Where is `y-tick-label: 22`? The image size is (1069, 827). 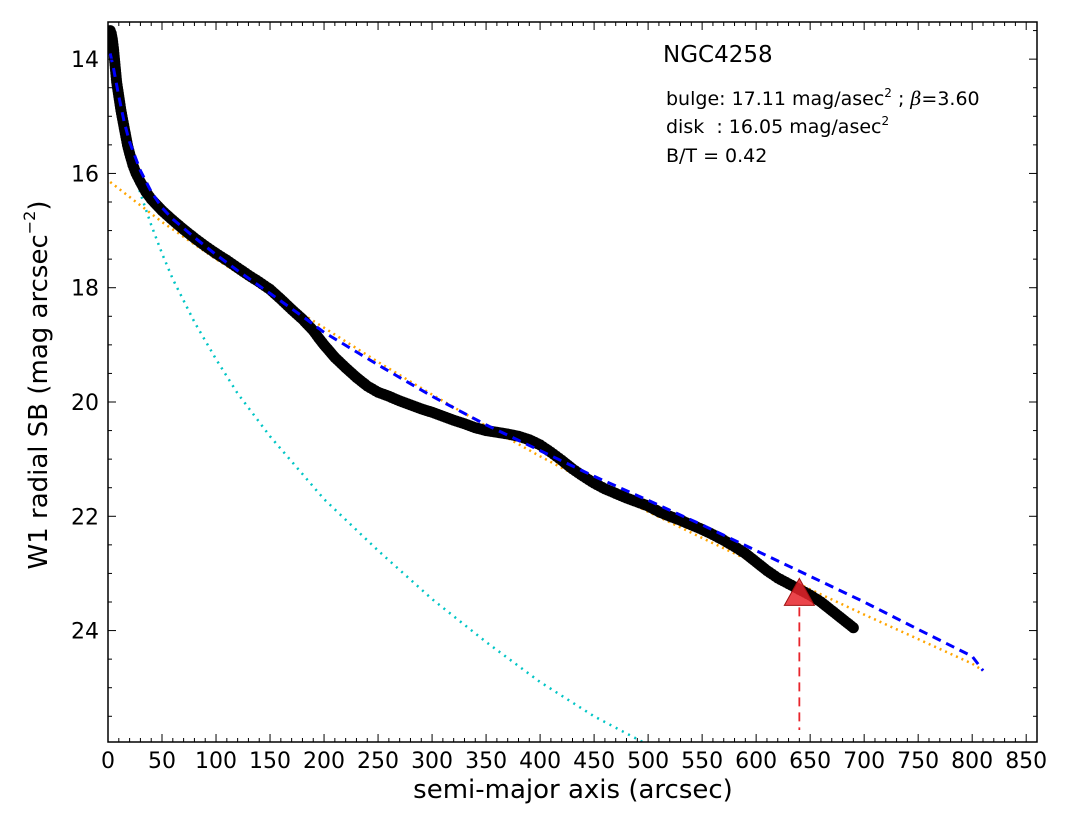
y-tick-label: 22 is located at coordinates (85, 517).